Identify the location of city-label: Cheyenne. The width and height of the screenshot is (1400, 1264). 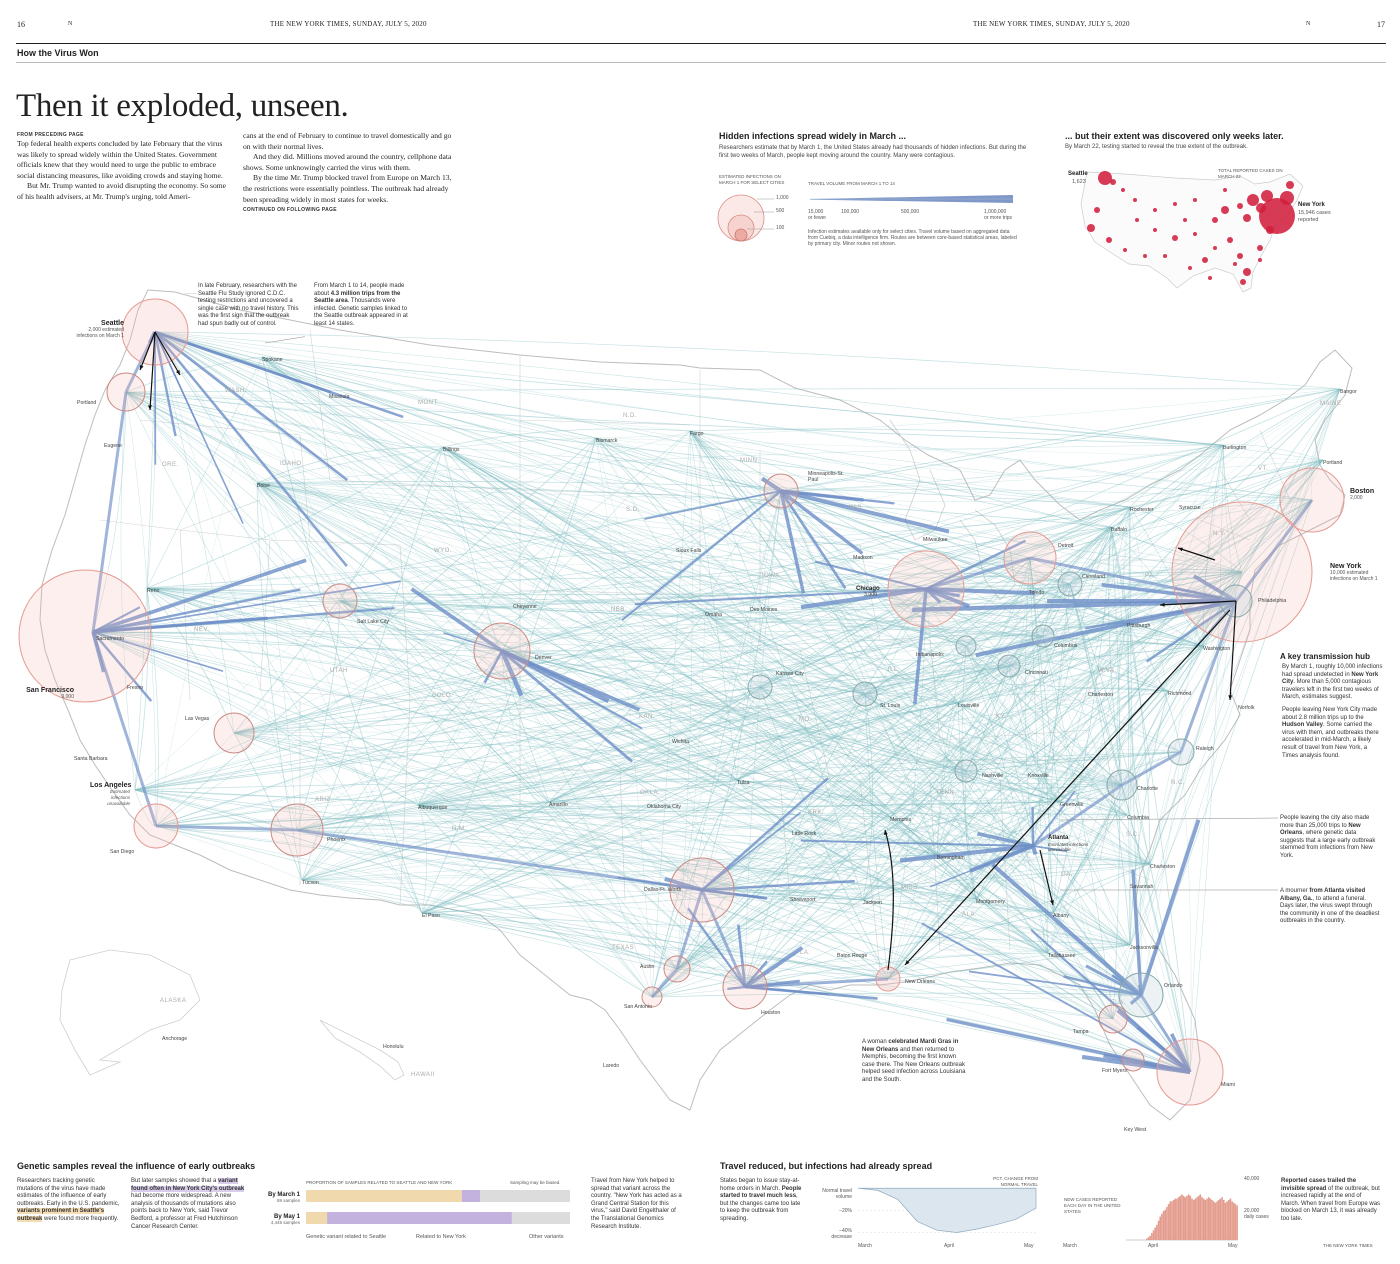
(525, 607).